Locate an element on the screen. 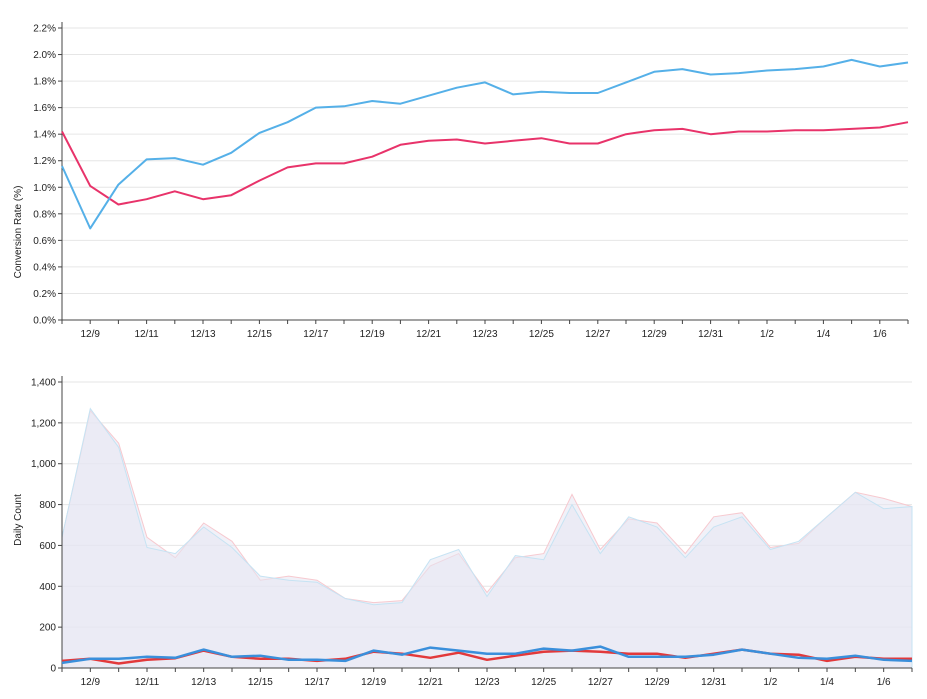 The image size is (927, 699). y-tick-label: 2.2% is located at coordinates (44, 29).